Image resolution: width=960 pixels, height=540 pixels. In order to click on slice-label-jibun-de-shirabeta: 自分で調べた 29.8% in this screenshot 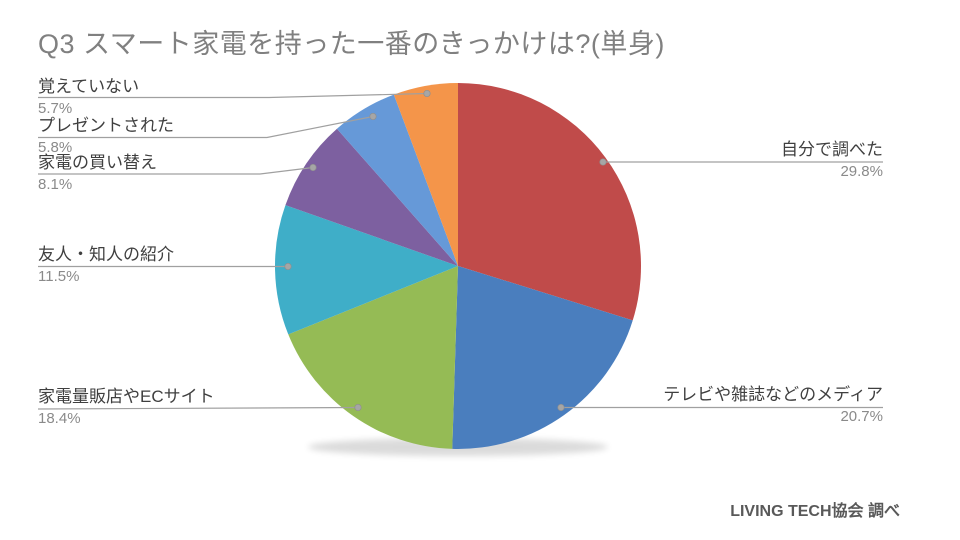, I will do `click(832, 160)`.